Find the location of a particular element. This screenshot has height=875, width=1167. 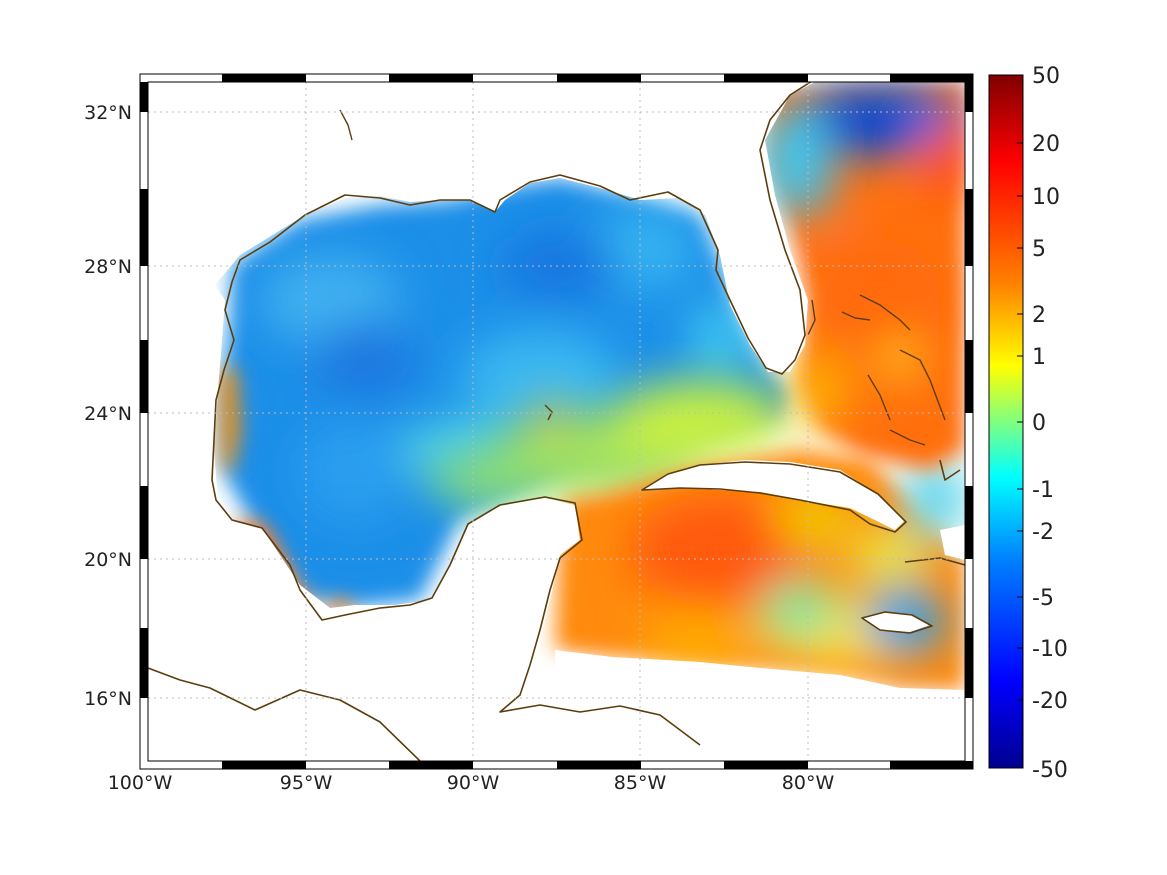

lon-tick-label: 90°W is located at coordinates (473, 783).